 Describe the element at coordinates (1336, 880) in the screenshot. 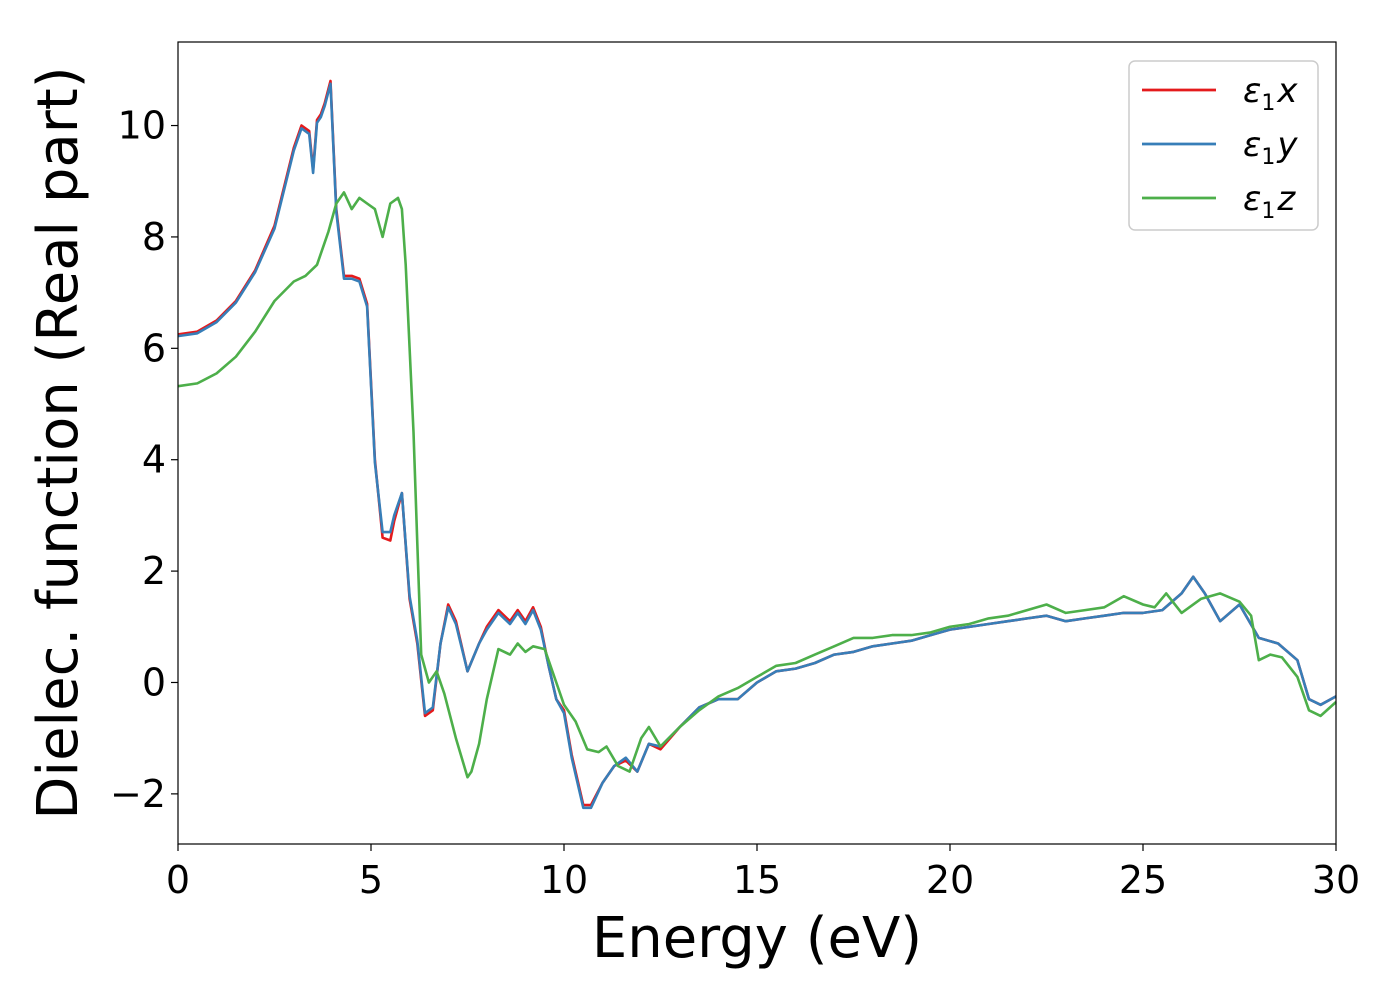

I see `x-tick-label: 30` at that location.